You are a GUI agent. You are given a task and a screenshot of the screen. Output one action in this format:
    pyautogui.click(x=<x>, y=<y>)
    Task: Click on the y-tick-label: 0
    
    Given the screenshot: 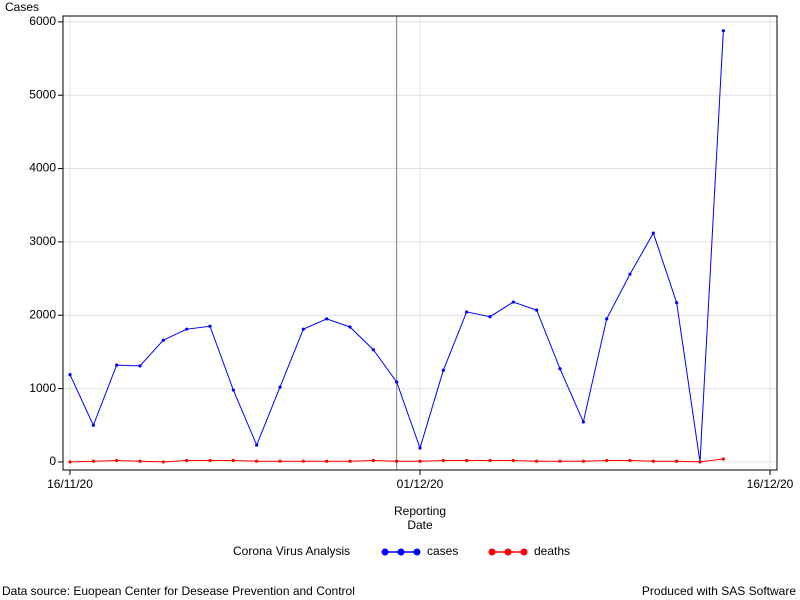 What is the action you would take?
    pyautogui.click(x=52, y=461)
    